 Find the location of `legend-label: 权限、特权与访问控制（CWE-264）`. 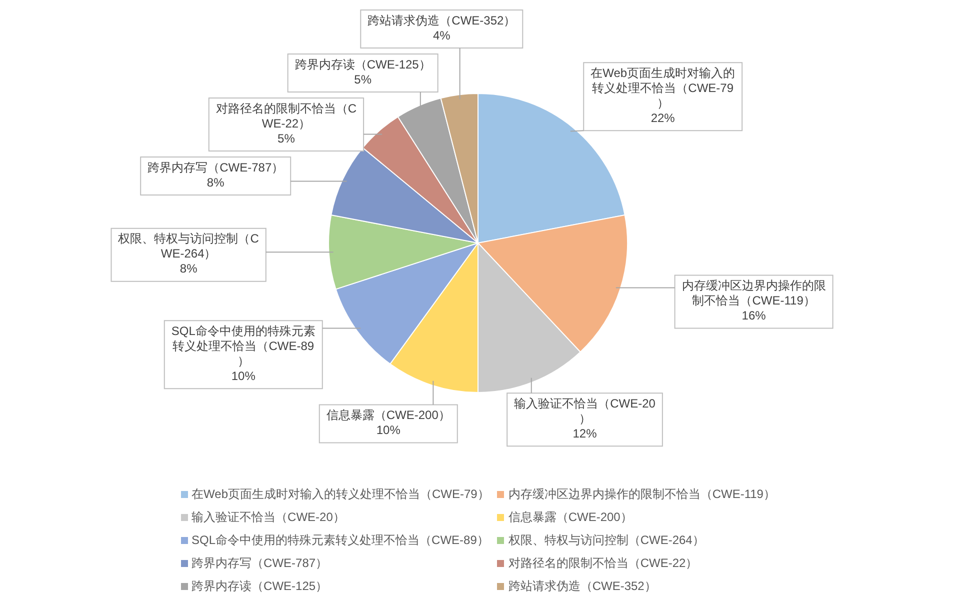

legend-label: 权限、特权与访问控制（CWE-264） is located at coordinates (606, 540).